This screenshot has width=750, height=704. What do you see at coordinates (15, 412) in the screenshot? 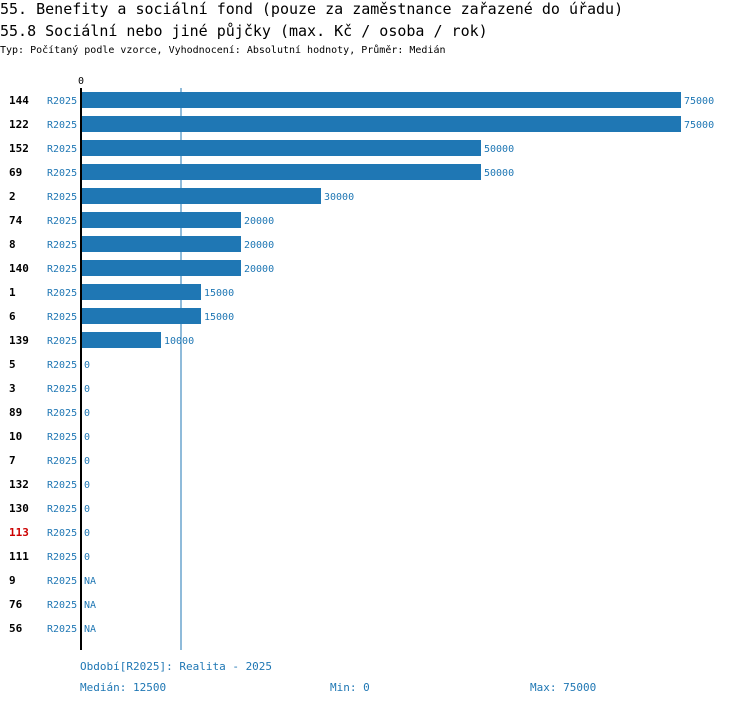
I see `row-id-label: 89` at bounding box center [15, 412].